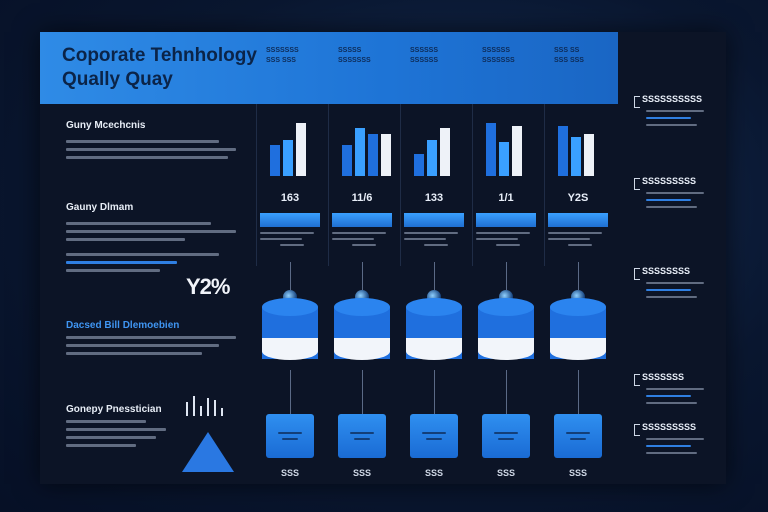  I want to click on header-column: SSS SS SSS SSS, so click(569, 55).